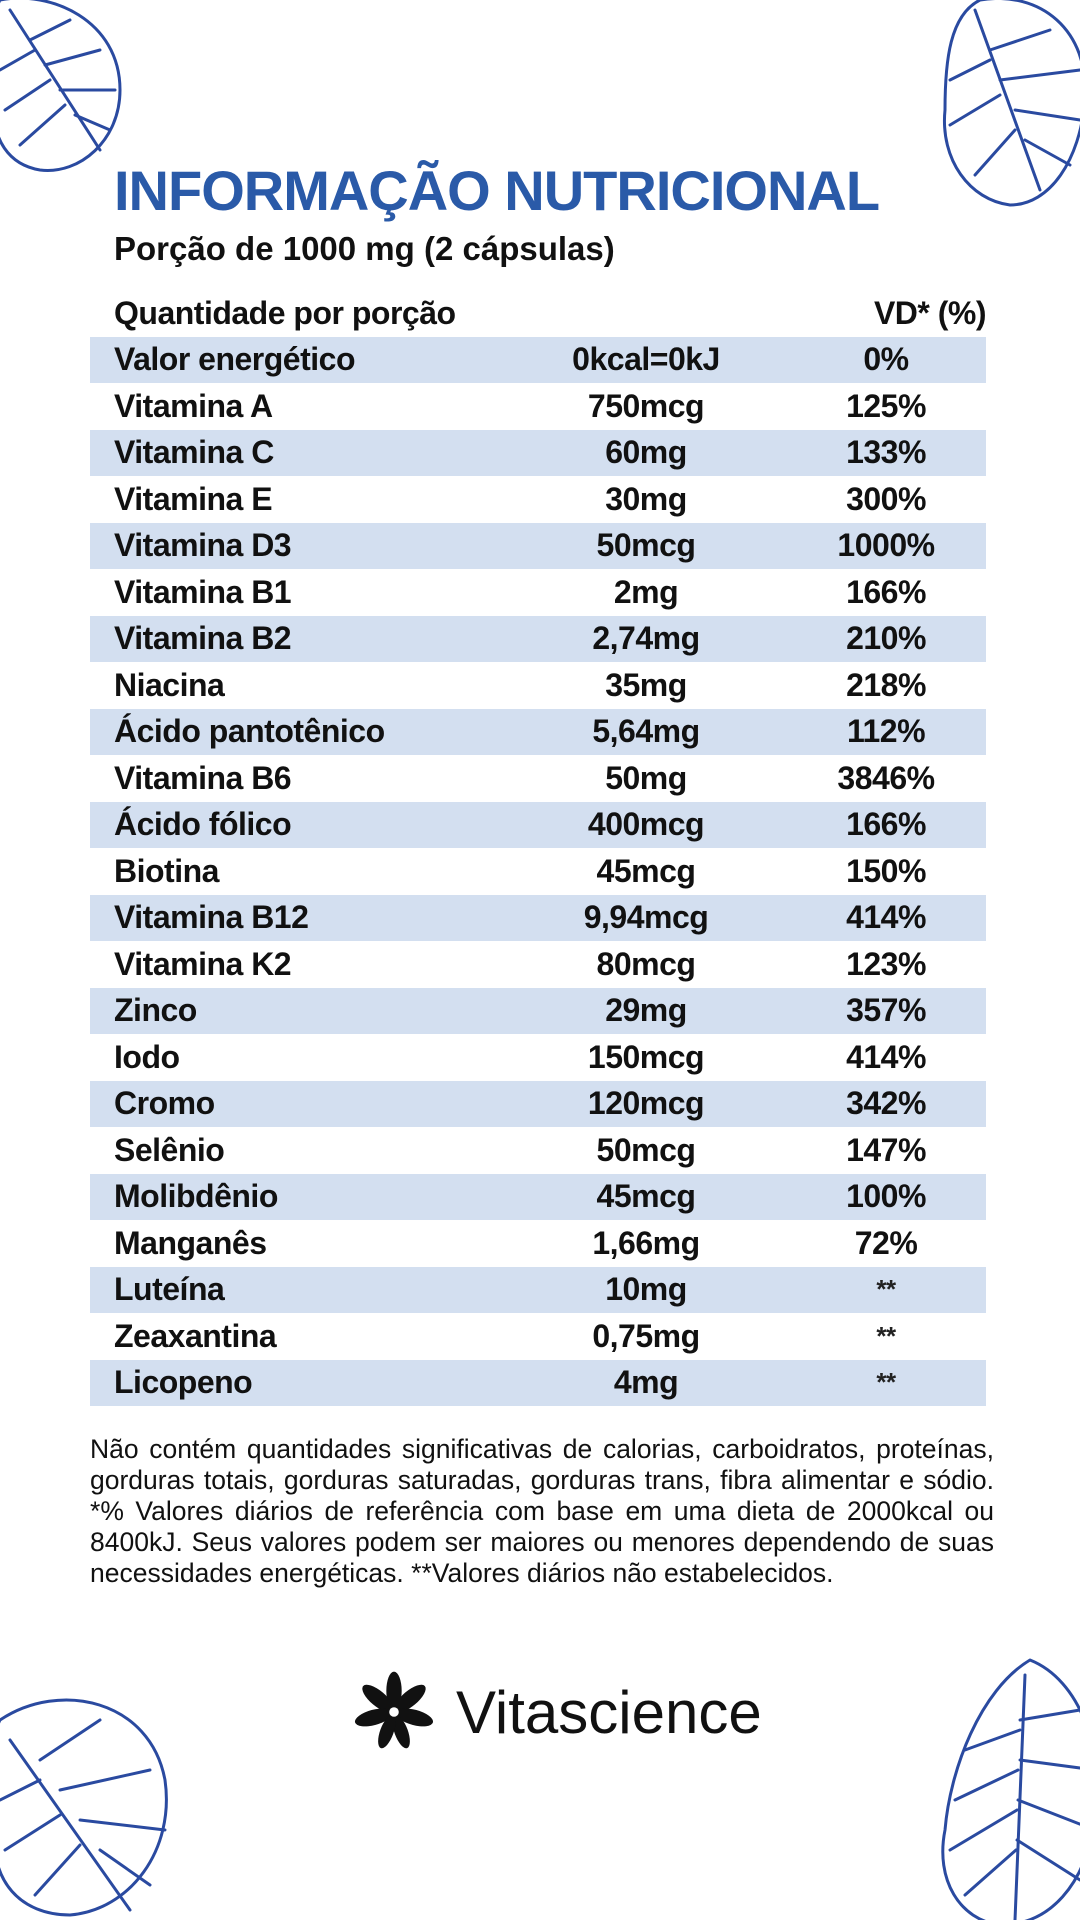 This screenshot has width=1080, height=1920. Describe the element at coordinates (886, 684) in the screenshot. I see `nutrient-daily-value: 218%` at that location.